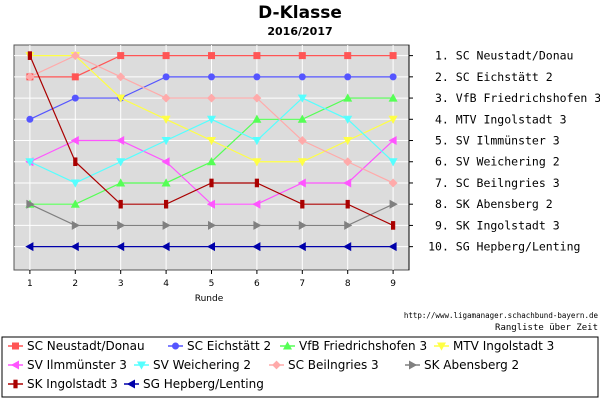 This screenshot has height=405, width=600. Describe the element at coordinates (324, 365) in the screenshot. I see `legend-item: SC Beilngries 3` at that location.